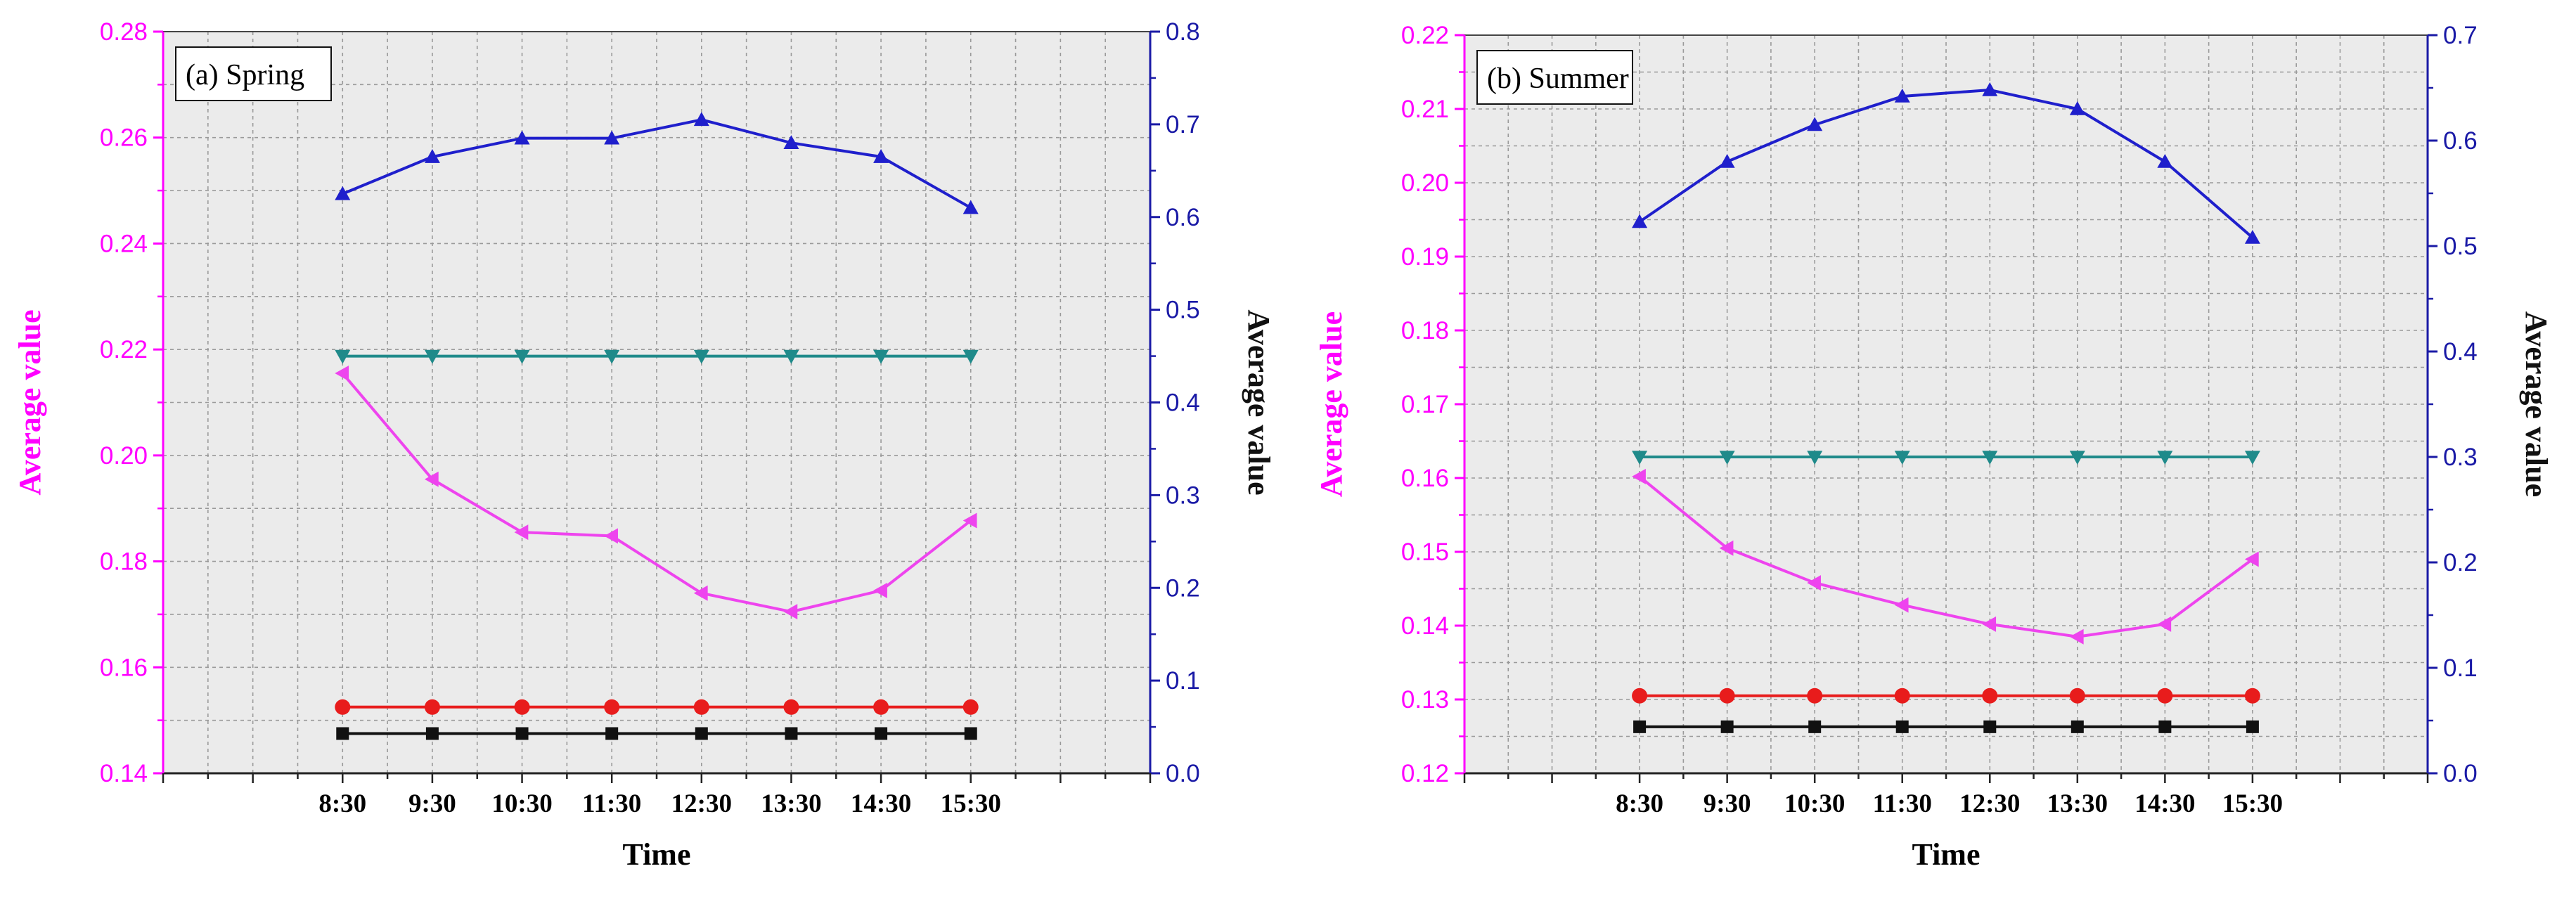 The image size is (2576, 897). Describe the element at coordinates (1814, 803) in the screenshot. I see `x-tick-label: 10:30` at that location.